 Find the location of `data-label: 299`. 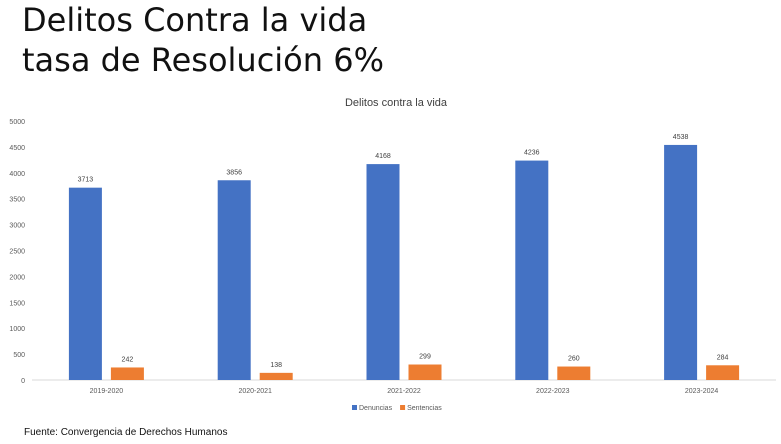

data-label: 299 is located at coordinates (425, 357).